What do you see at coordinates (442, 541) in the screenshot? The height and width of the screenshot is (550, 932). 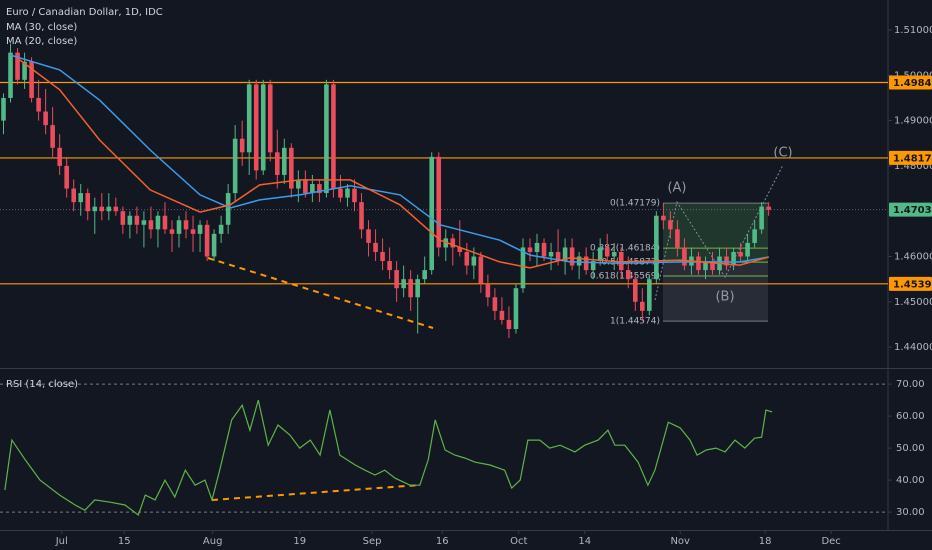 I see `x-tick-label: 16` at bounding box center [442, 541].